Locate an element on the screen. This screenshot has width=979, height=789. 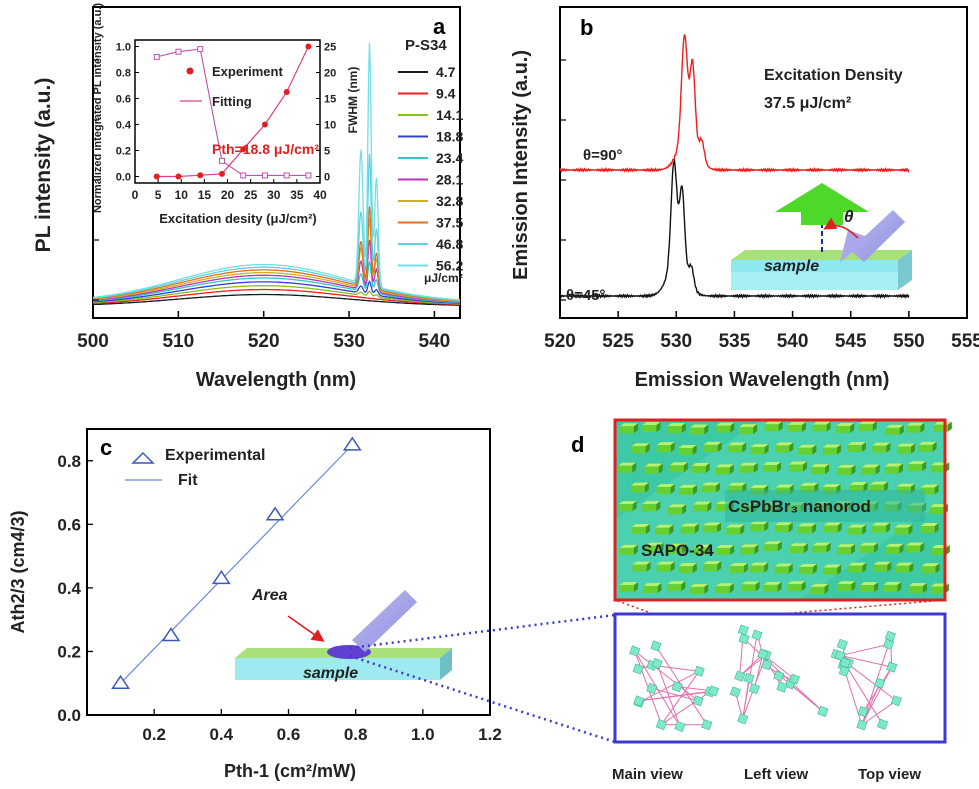
a-curve-32.8 is located at coordinates (276, 260).